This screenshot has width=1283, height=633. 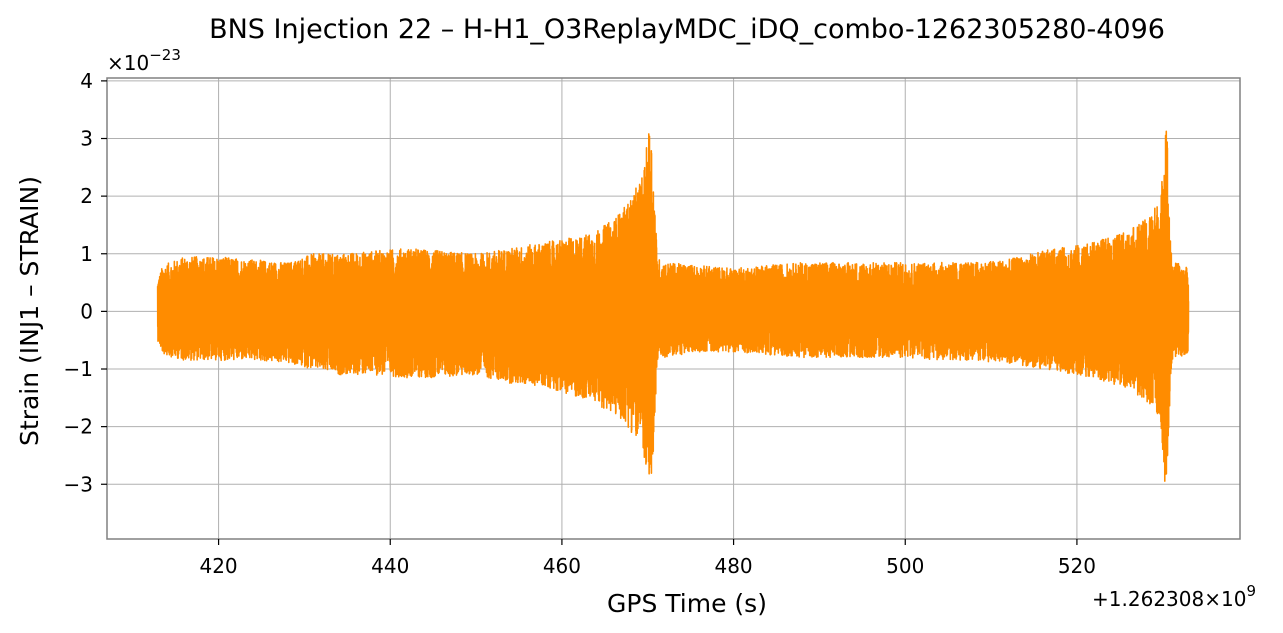 I want to click on y-tick-label: −2, so click(x=78, y=427).